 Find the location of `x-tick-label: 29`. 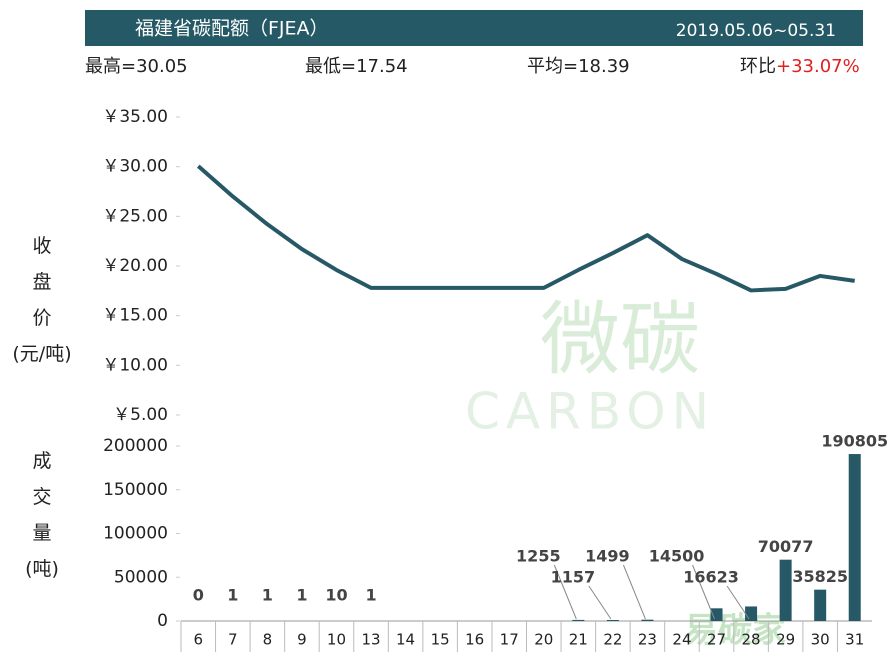

x-tick-label: 29 is located at coordinates (785, 640).